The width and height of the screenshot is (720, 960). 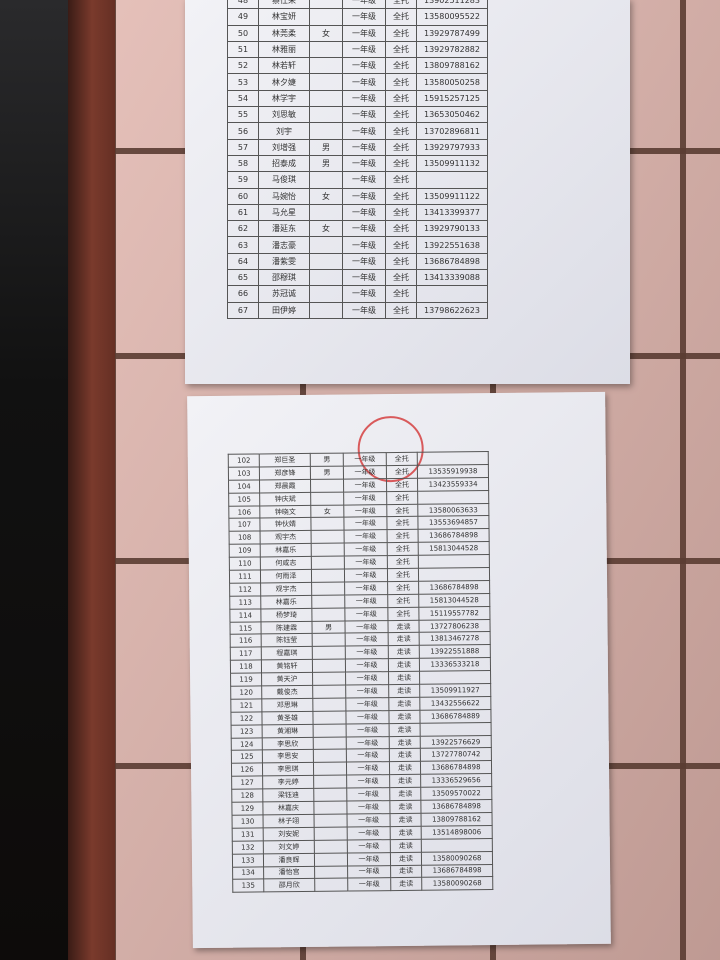 I want to click on cell-no: 58, so click(x=243, y=163).